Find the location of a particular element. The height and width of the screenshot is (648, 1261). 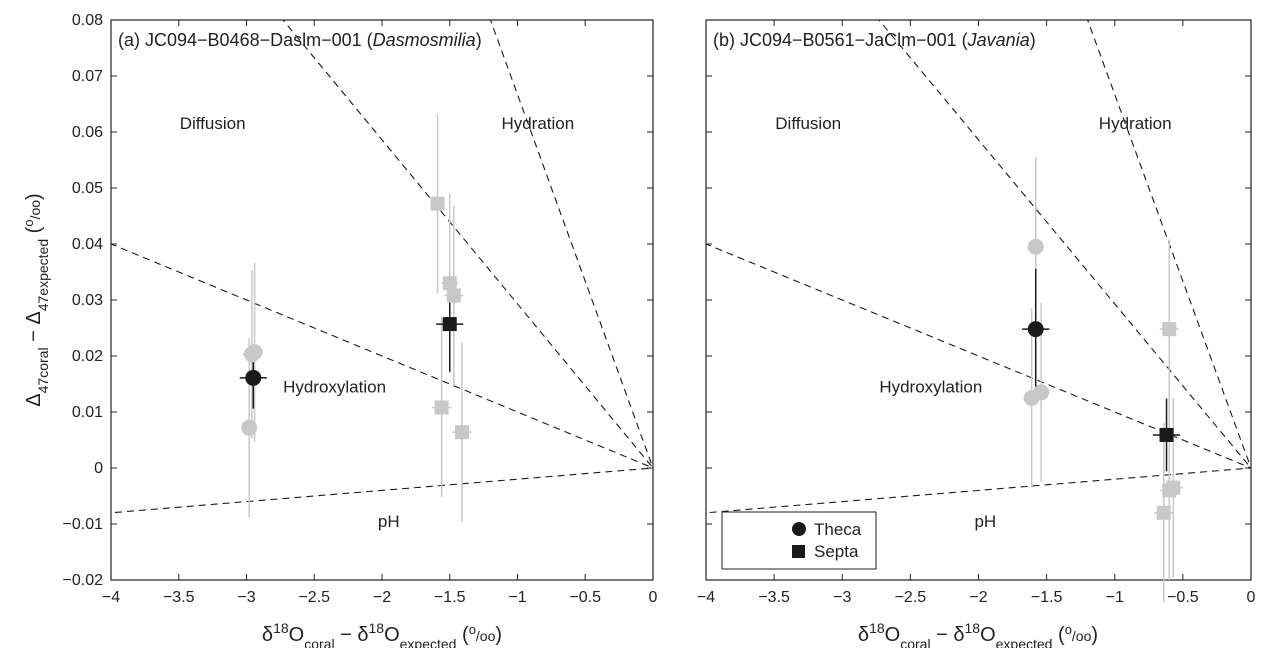

y-tick-label: 0.06 is located at coordinates (87, 132).